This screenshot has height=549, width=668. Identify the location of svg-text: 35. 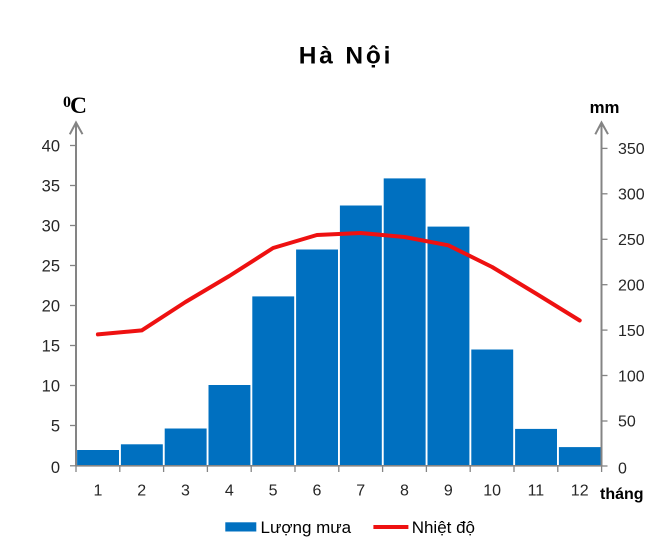
(51, 186).